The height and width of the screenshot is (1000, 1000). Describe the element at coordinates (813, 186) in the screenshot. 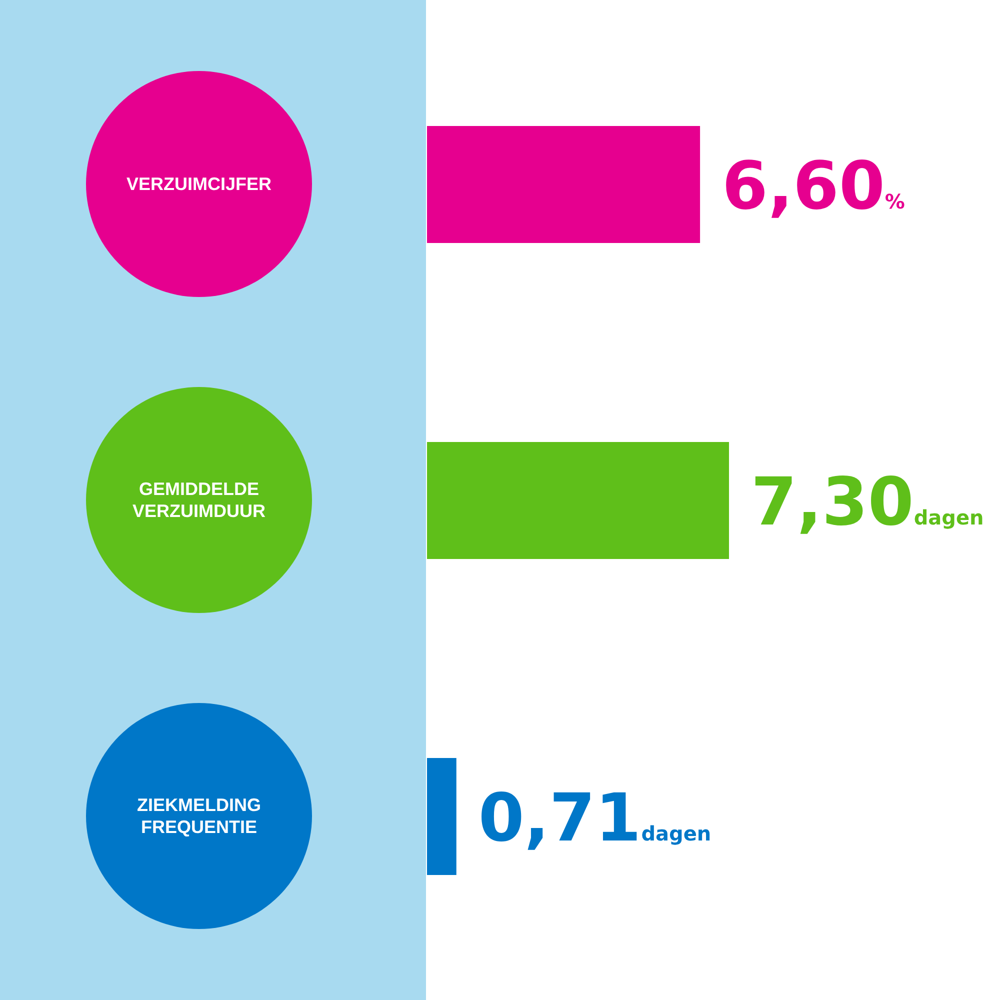

I see `data-label: 6,60%` at that location.